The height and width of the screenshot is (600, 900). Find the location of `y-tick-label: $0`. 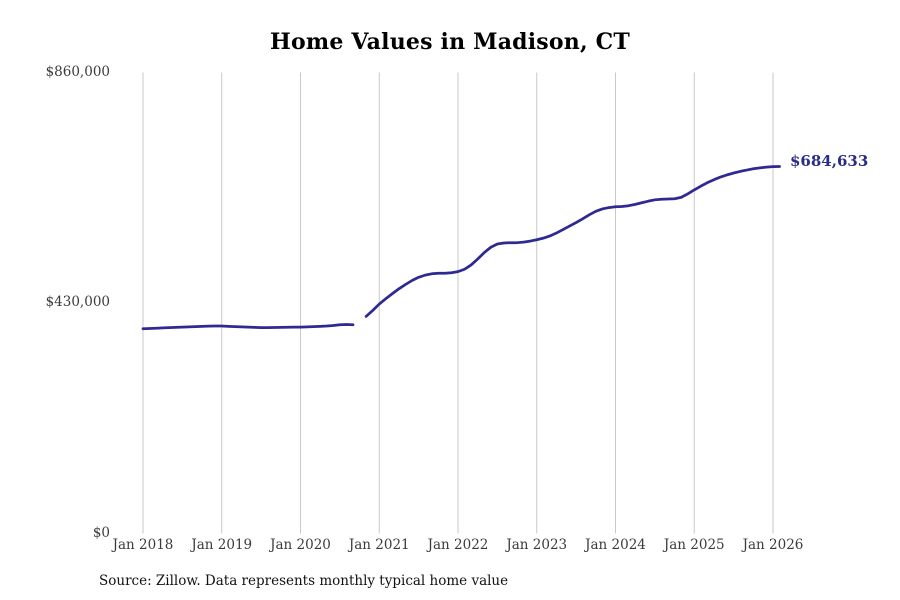

y-tick-label: $0 is located at coordinates (101, 532).